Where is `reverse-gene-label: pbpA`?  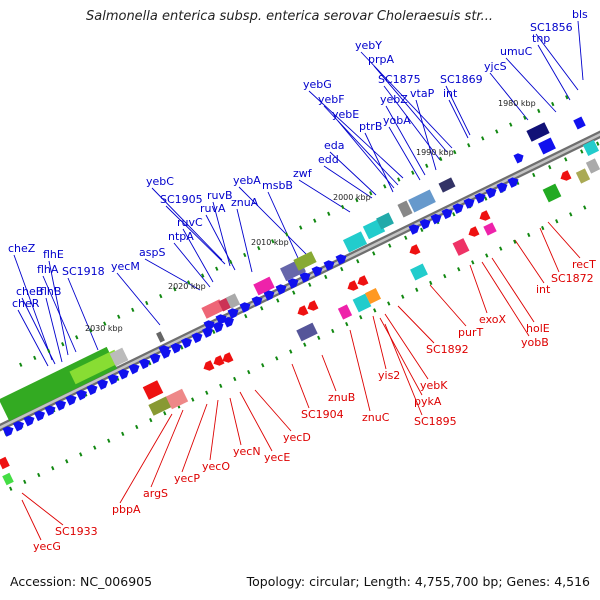
reverse-gene-label: pbpA is located at coordinates (126, 509).